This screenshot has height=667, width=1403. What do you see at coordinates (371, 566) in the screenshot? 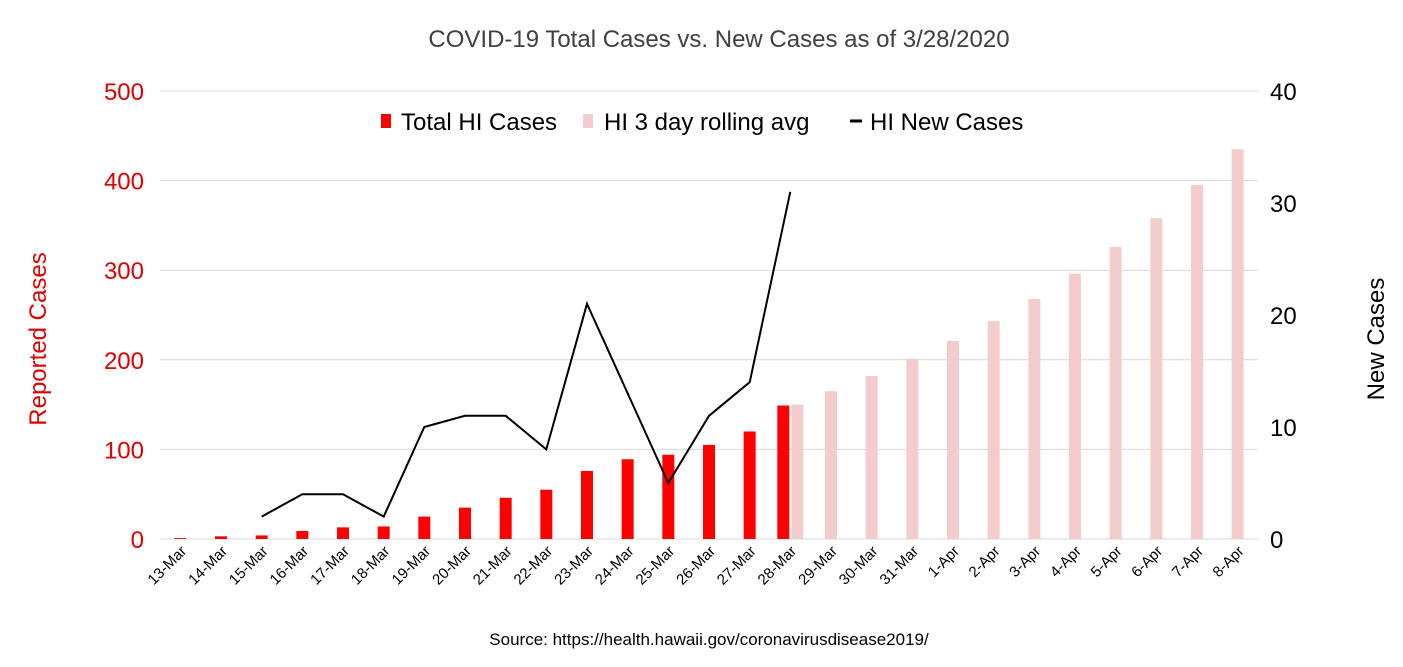
I see `x-tick-label: 18-Mar` at bounding box center [371, 566].